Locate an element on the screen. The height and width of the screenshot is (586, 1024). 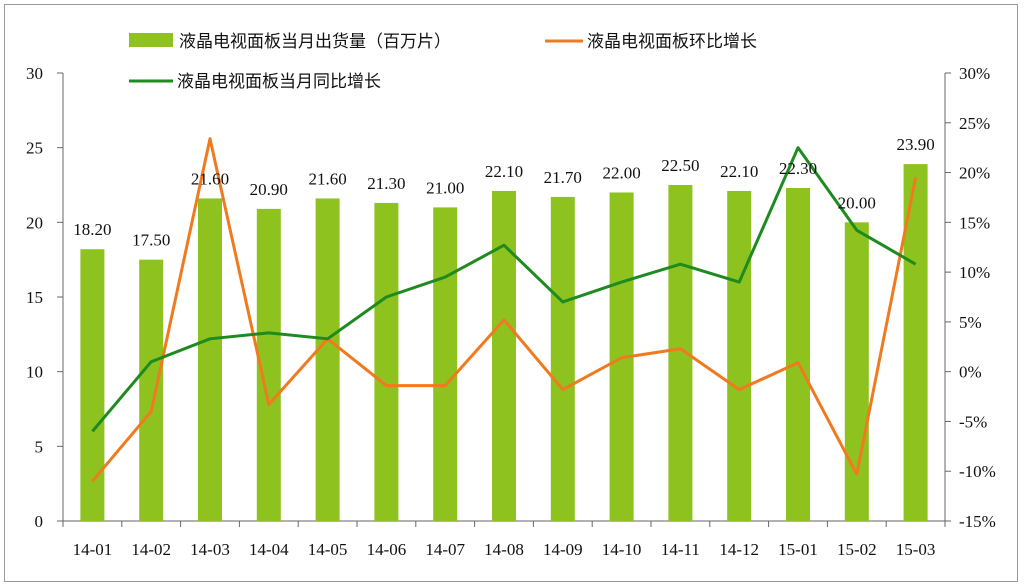
bar-data-label: 20.90 is located at coordinates (269, 189).